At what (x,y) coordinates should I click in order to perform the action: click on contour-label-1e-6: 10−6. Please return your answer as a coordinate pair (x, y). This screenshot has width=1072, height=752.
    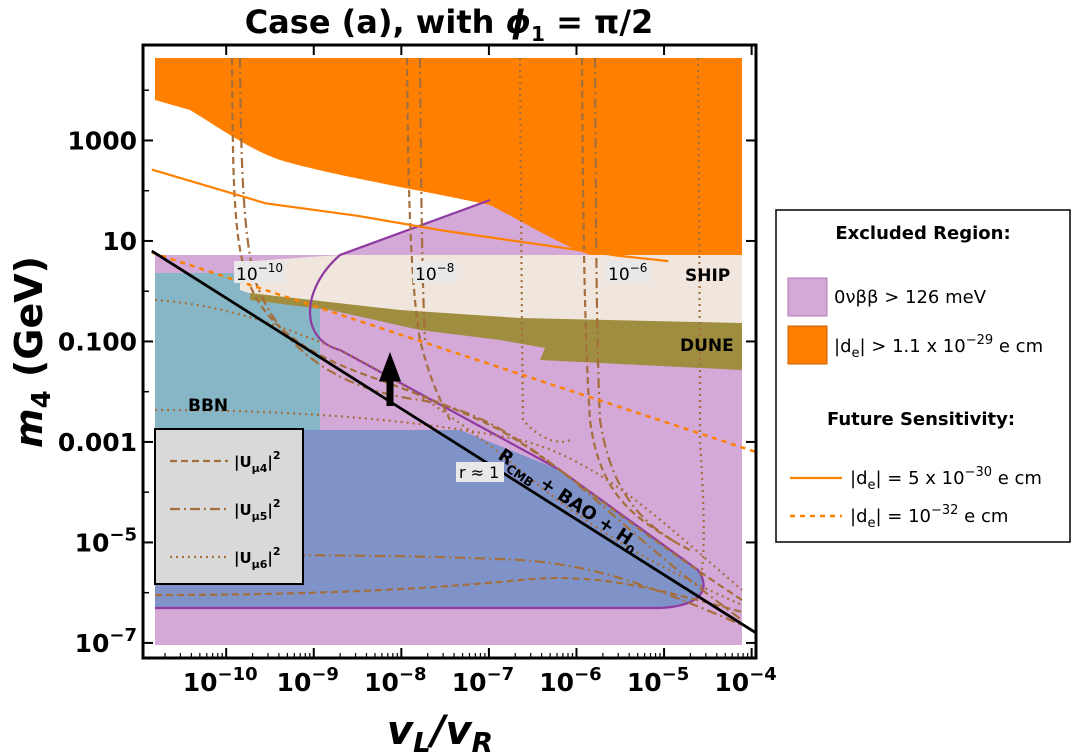
    Looking at the image, I should click on (628, 273).